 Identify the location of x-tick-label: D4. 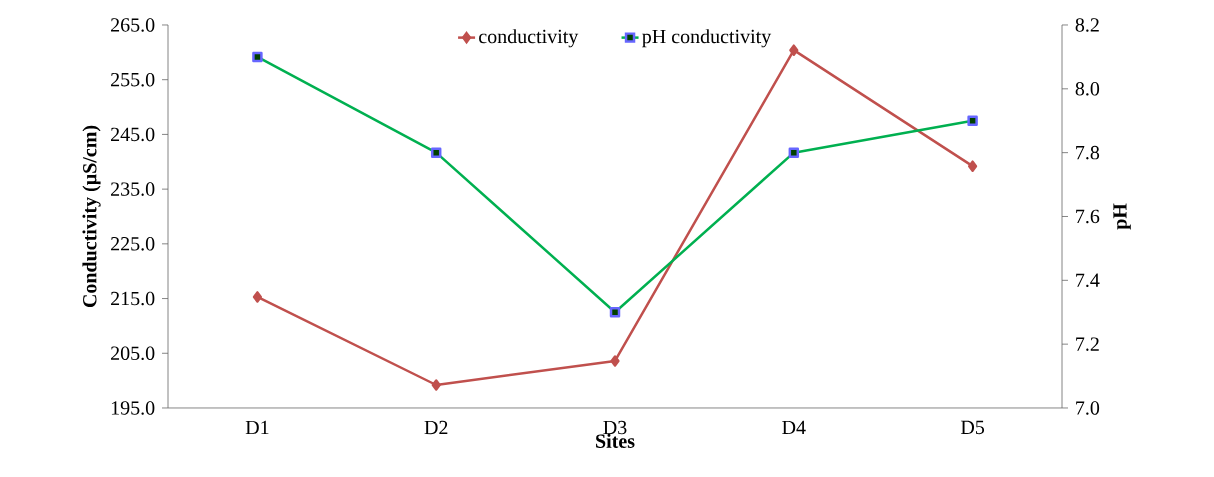
(794, 427).